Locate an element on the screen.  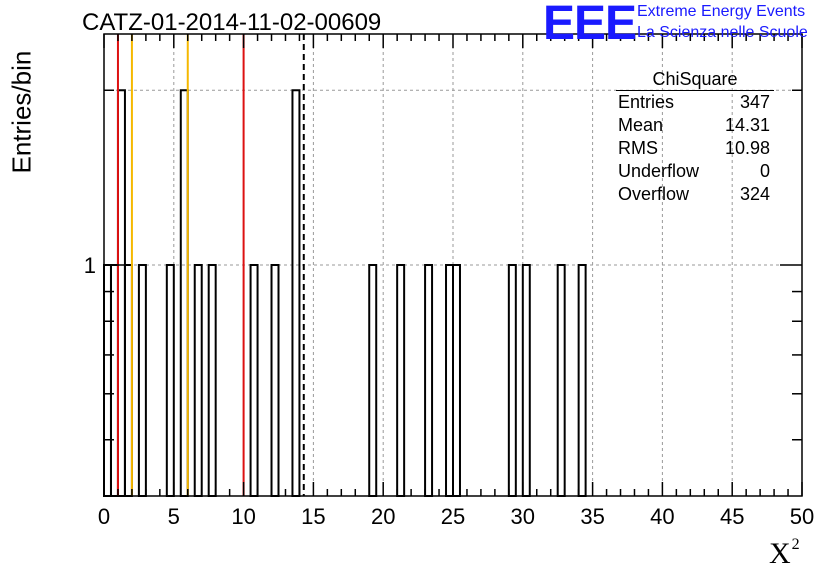
x-tick-label: 20 is located at coordinates (383, 516).